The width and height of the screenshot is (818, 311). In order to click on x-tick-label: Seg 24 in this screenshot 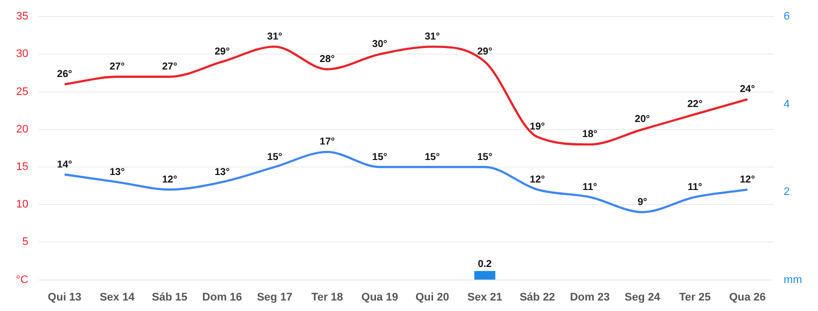, I will do `click(642, 297)`.